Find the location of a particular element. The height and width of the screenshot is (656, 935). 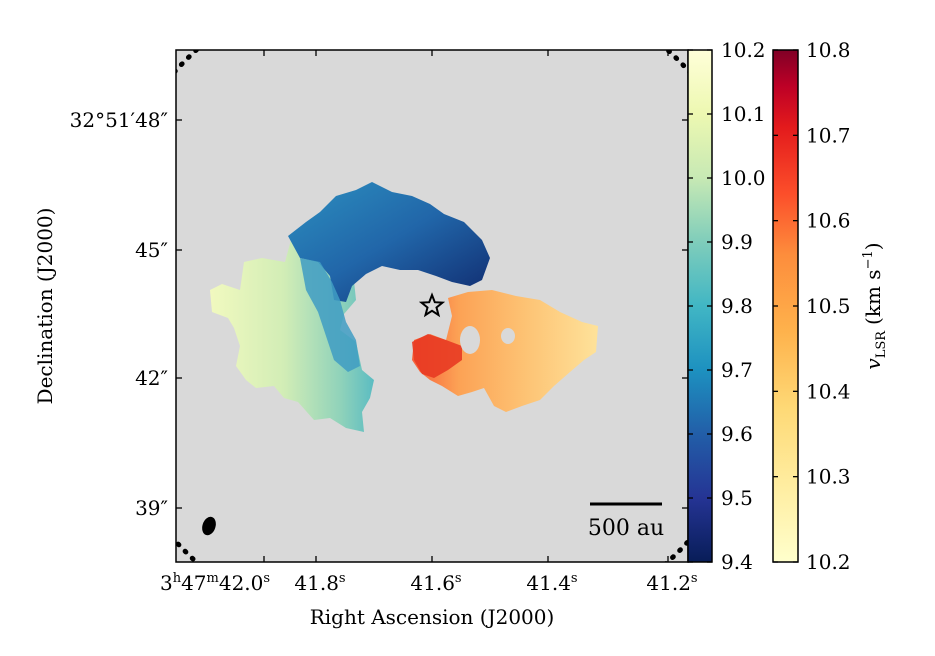

protostar-marker is located at coordinates (432, 305).